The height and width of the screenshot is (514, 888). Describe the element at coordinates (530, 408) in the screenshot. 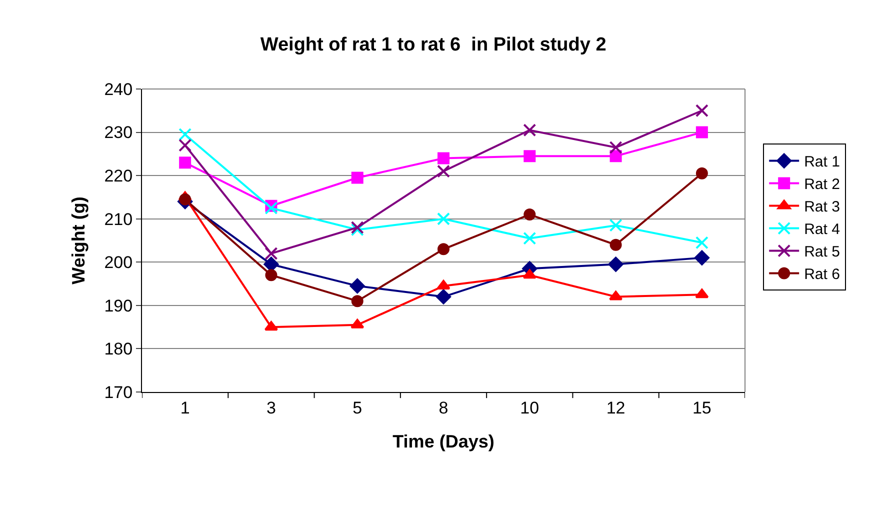

I see `x-tick-label: 10` at that location.